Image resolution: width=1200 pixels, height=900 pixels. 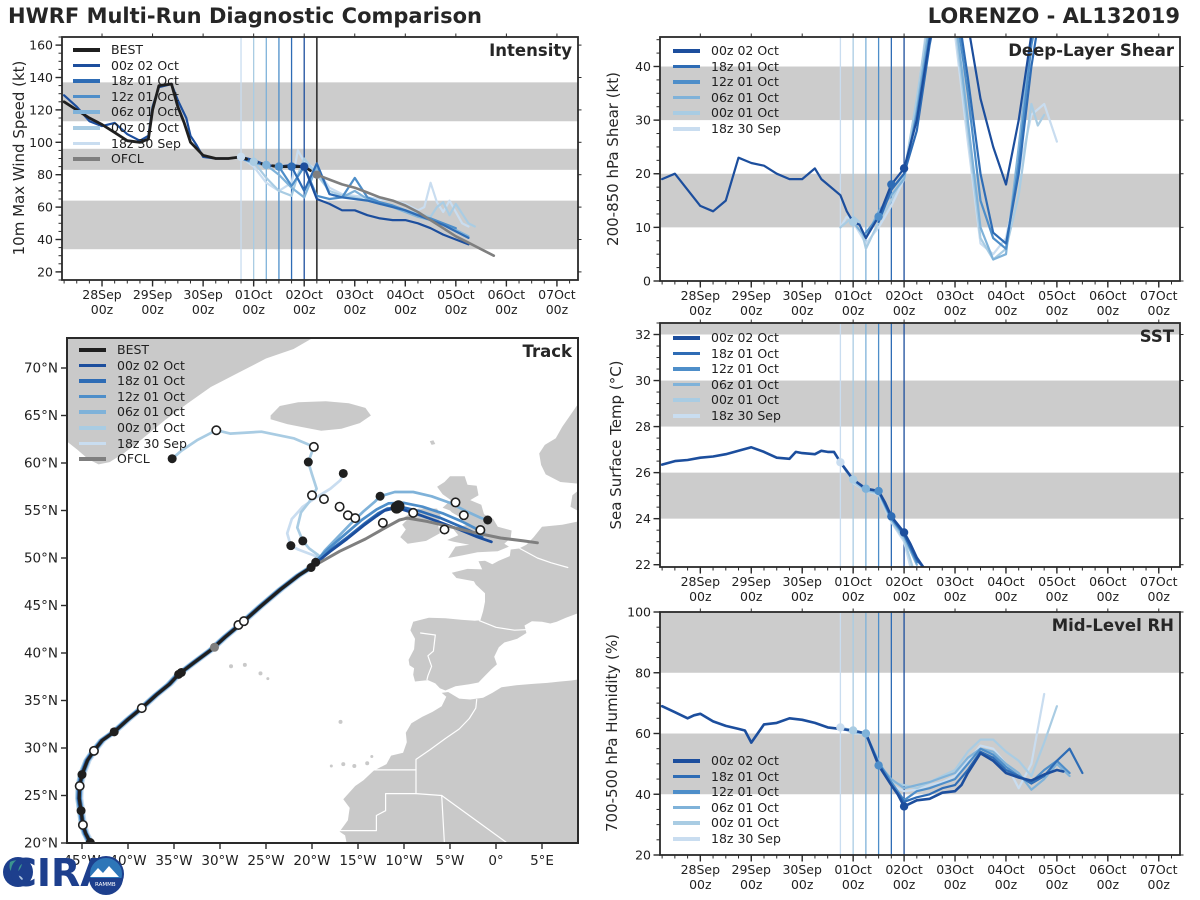 I want to click on x-tick-date: 04Oct, so click(x=406, y=294).